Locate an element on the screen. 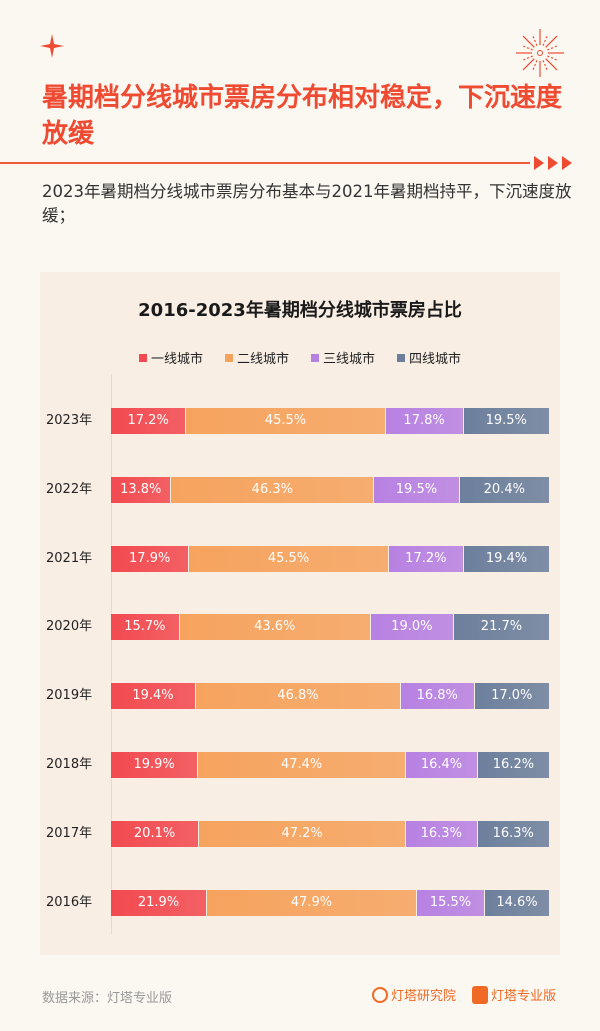 The image size is (600, 1031). data-label: 21.9% is located at coordinates (158, 902).